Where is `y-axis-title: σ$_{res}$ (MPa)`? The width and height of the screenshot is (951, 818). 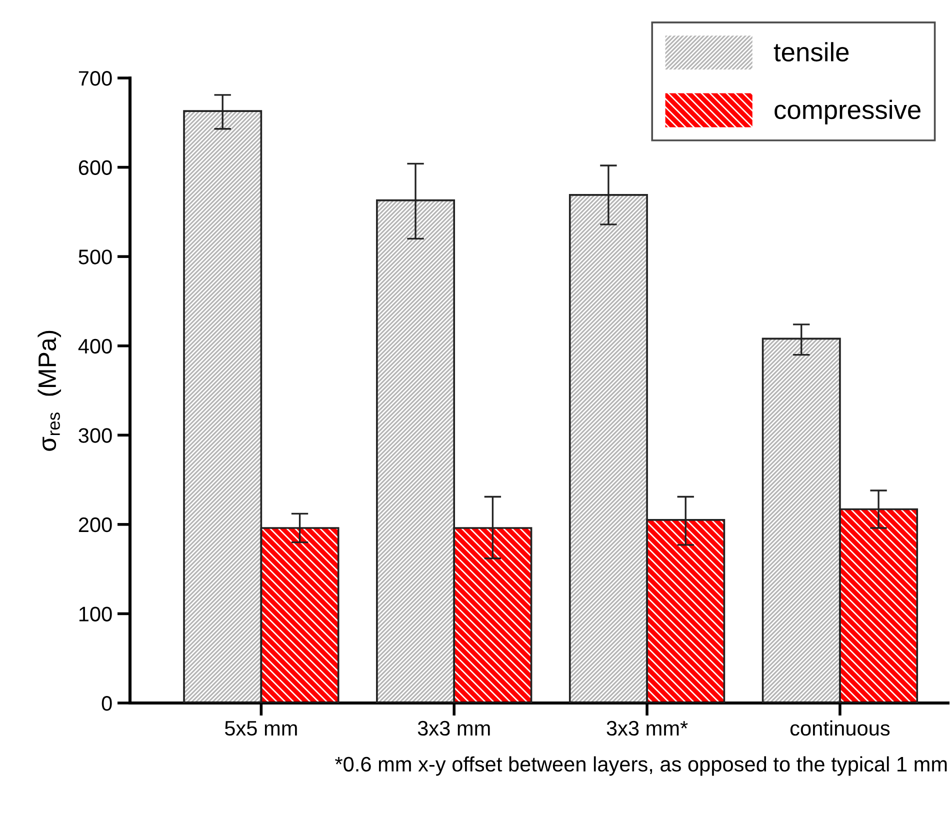 y-axis-title: σ$_{res}$ (MPa) is located at coordinates (50, 390).